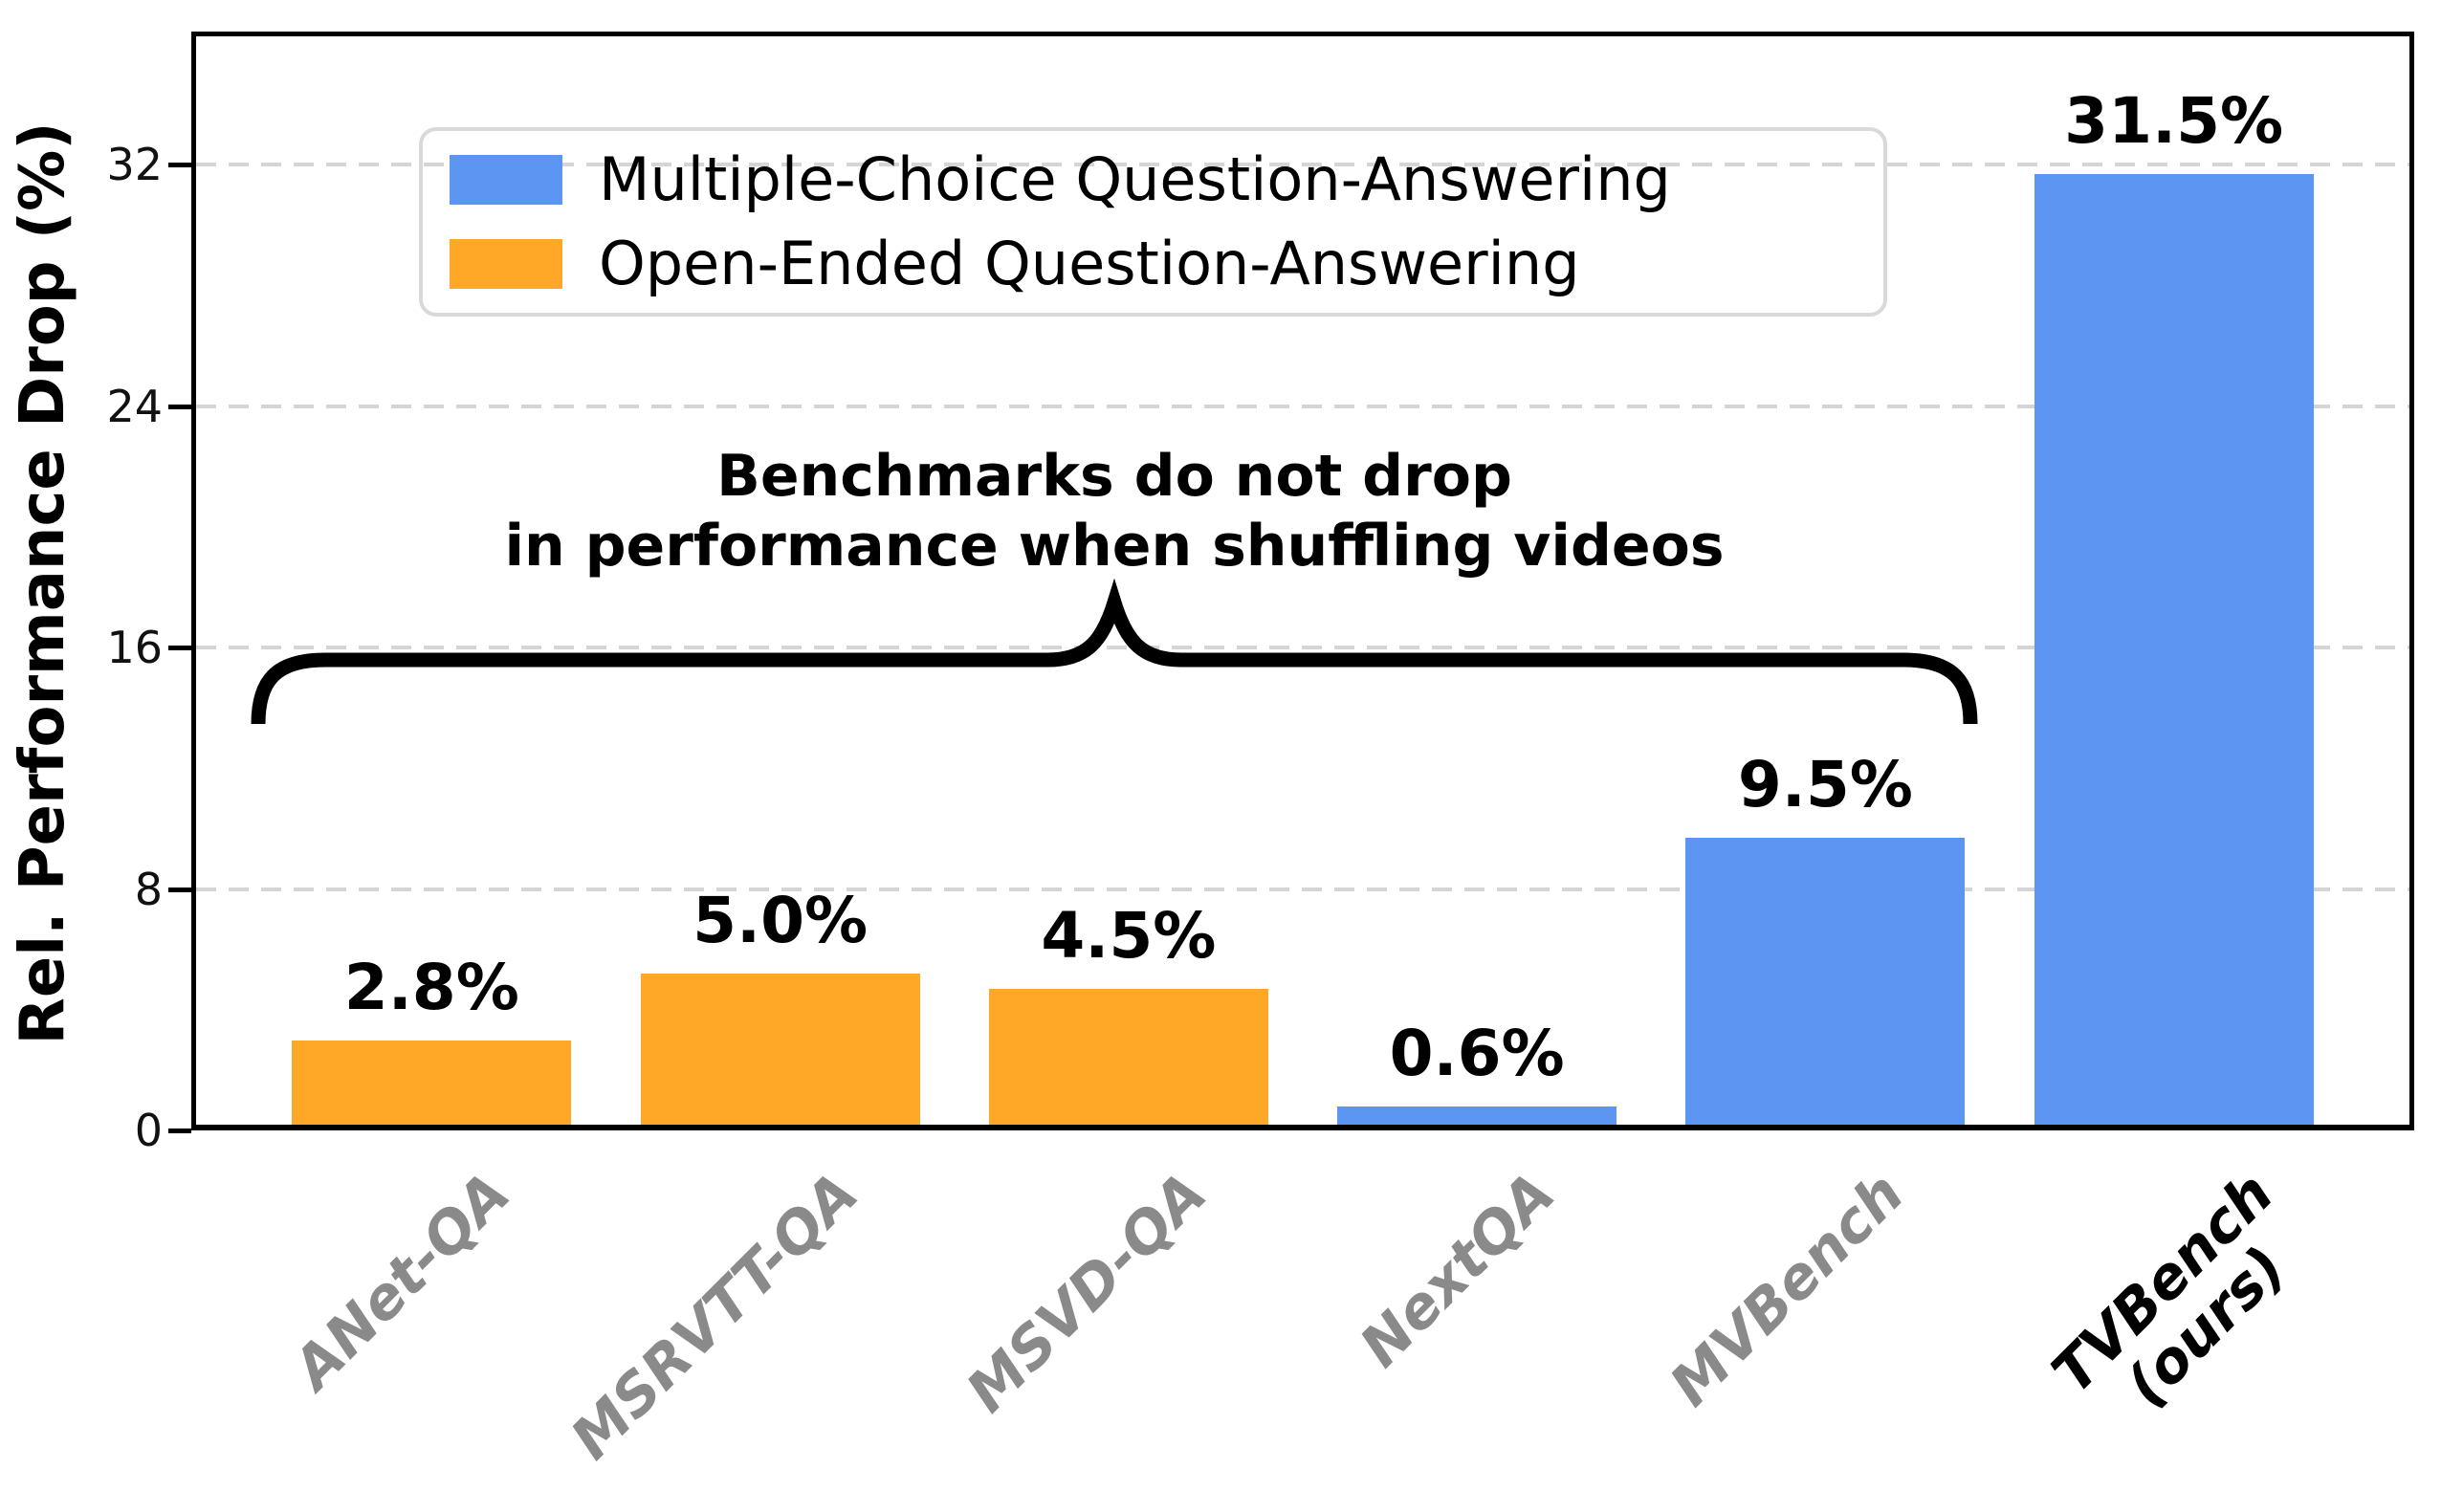 The width and height of the screenshot is (2441, 1512). What do you see at coordinates (148, 1130) in the screenshot?
I see `y-tick-label: 0` at bounding box center [148, 1130].